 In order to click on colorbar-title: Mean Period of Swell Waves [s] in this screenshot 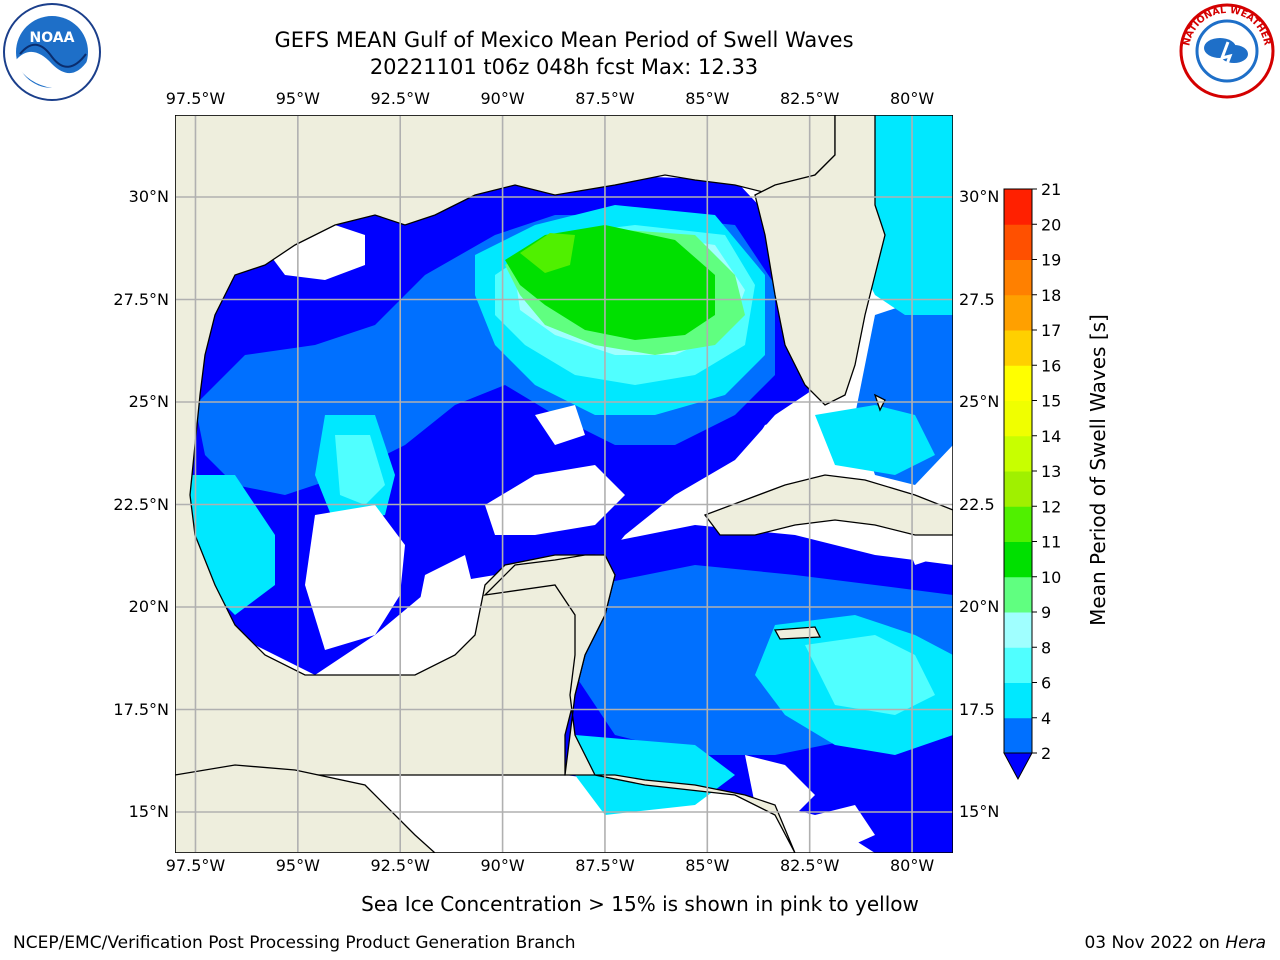, I will do `click(1098, 470)`.